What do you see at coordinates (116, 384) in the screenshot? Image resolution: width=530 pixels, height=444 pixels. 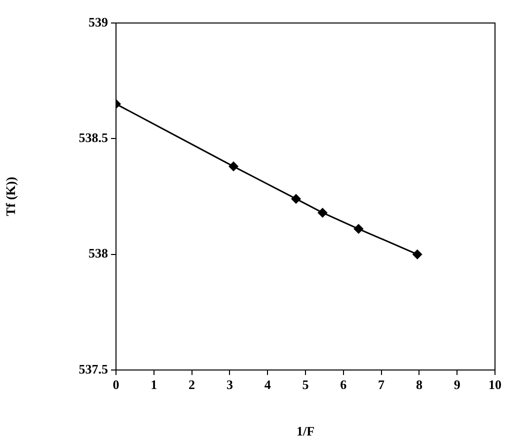 I see `x-tick-label: 0` at bounding box center [116, 384].